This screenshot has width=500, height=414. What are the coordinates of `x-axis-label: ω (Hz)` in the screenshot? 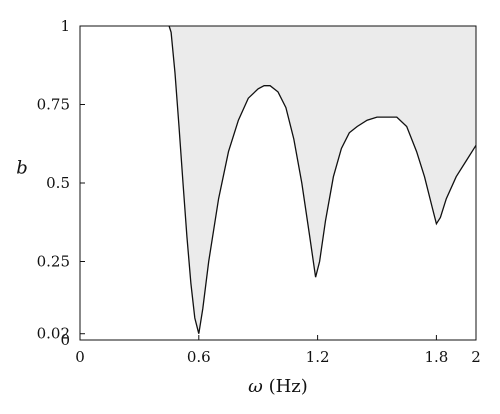 It's located at (278, 386).